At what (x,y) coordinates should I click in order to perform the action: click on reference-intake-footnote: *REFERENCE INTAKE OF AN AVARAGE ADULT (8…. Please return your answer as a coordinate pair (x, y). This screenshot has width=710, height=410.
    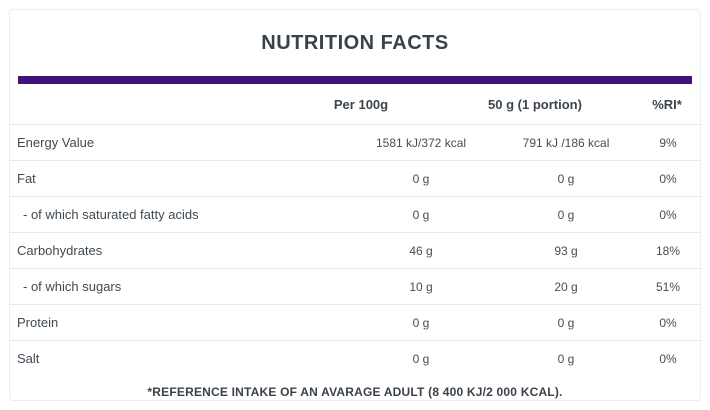
    Looking at the image, I should click on (355, 392).